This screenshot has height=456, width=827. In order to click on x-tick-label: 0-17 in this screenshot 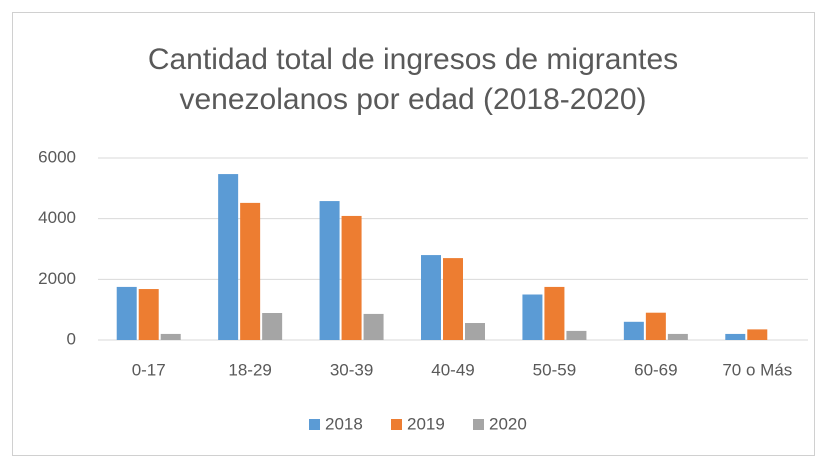, I will do `click(149, 369)`.